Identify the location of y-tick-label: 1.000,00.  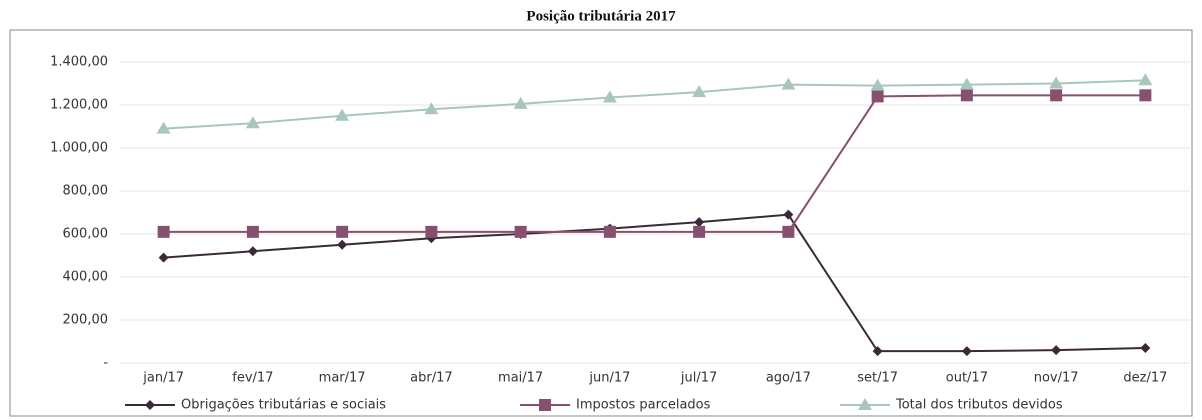
(79, 148).